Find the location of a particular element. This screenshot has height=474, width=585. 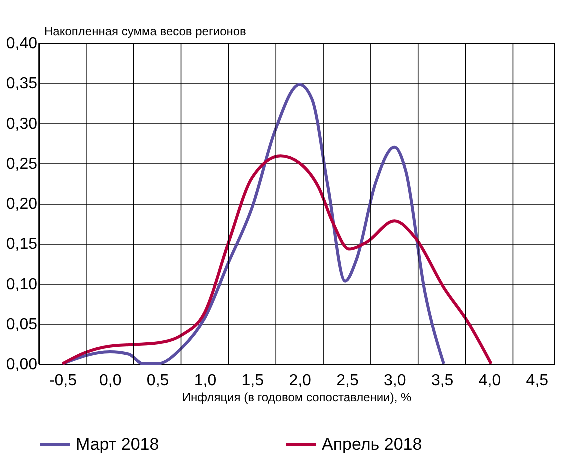

y-tick-label: 0,35 is located at coordinates (22, 84).